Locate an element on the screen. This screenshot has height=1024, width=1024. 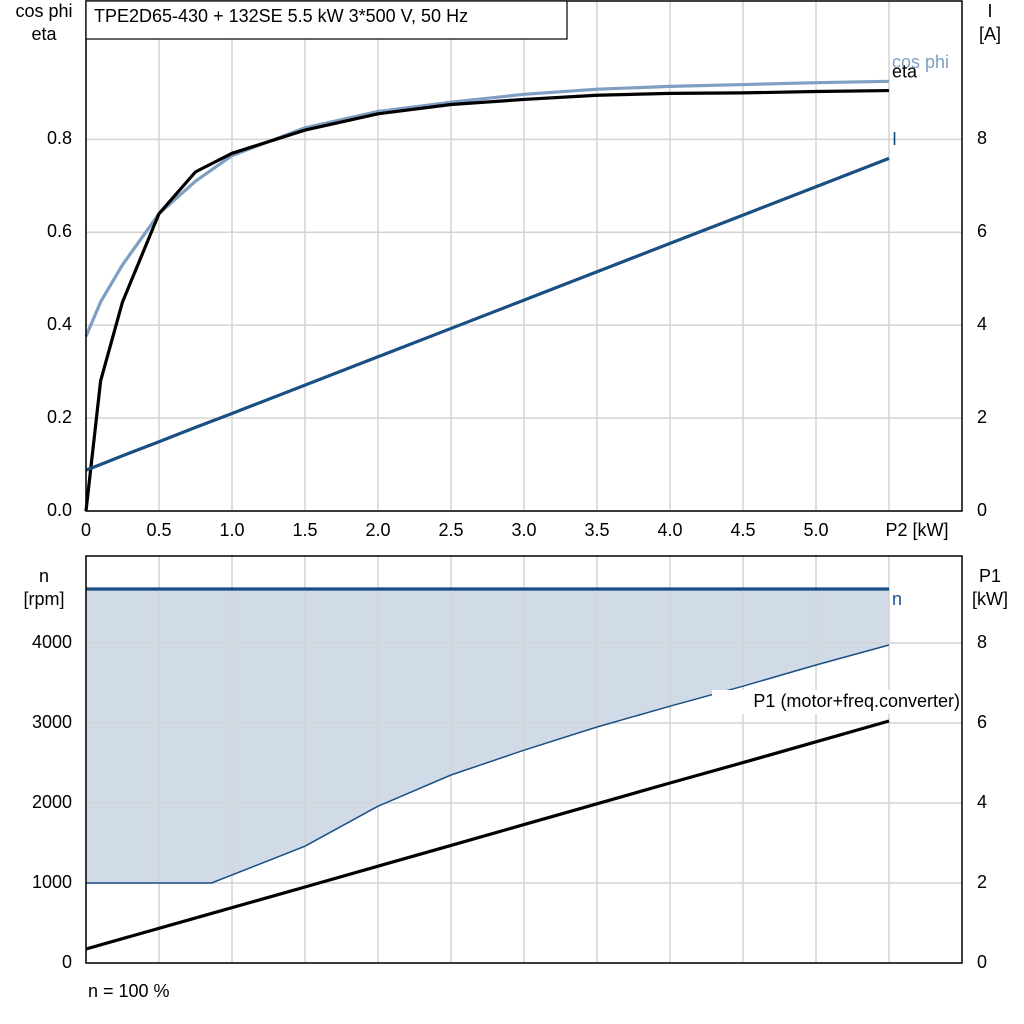
y2-axis-label: [A] is located at coordinates (990, 34).